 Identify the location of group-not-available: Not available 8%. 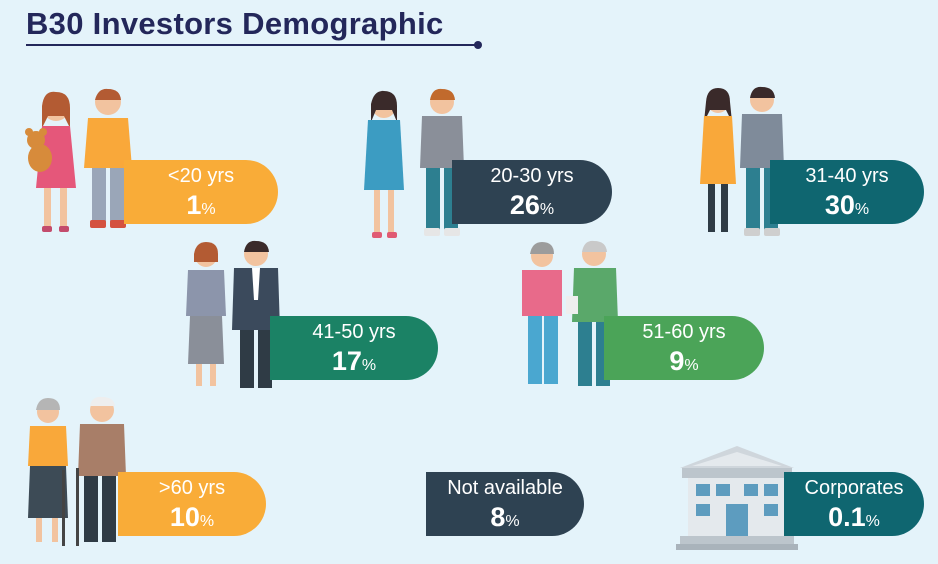
(505, 504).